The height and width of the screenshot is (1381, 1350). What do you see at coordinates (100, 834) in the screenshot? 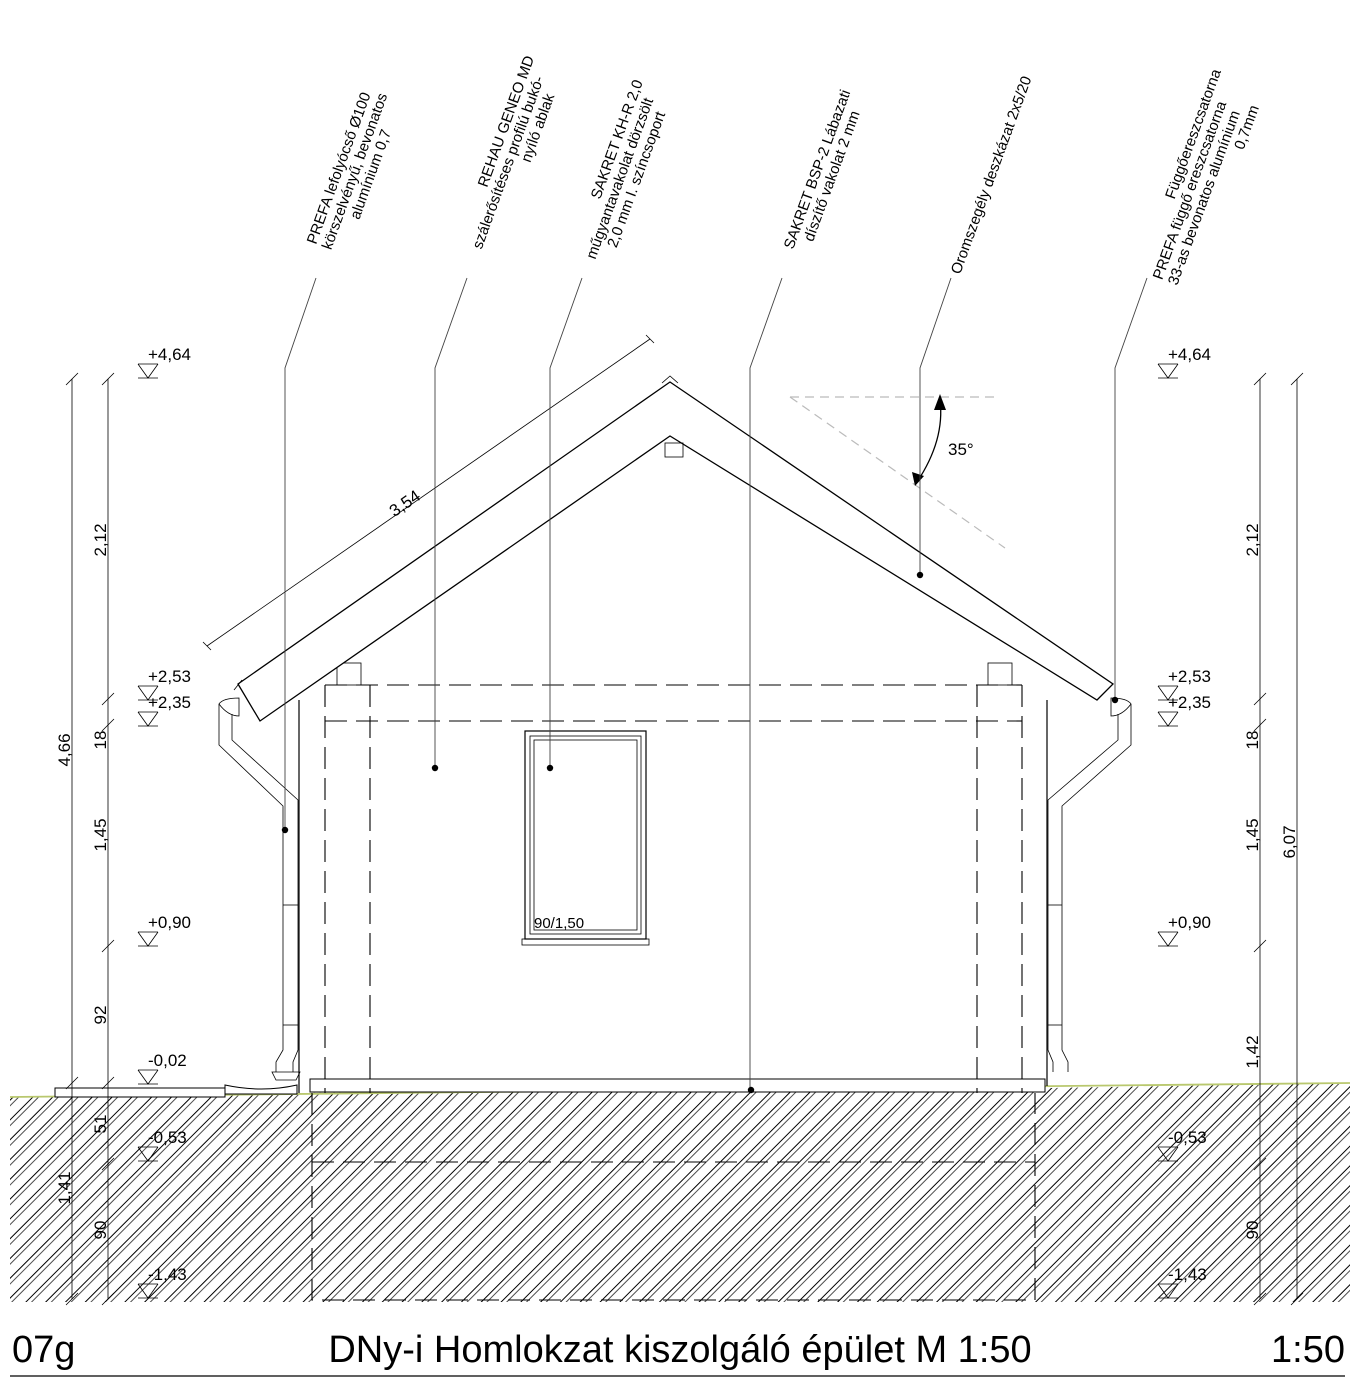
I see `dim-left-chain-2: 1,45` at bounding box center [100, 834].